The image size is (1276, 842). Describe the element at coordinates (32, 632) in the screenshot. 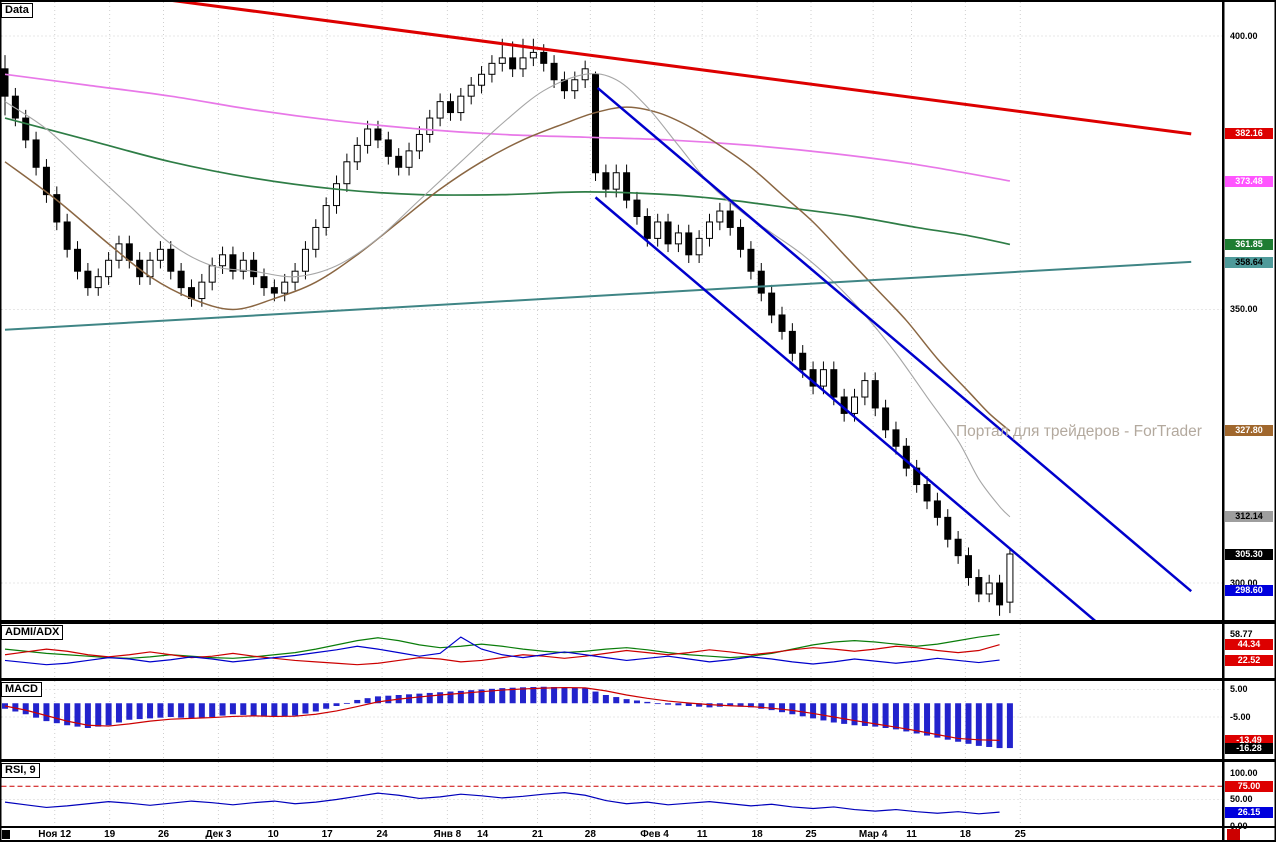

I see `panel-title-admi-adx: ADMI/ADX` at that location.